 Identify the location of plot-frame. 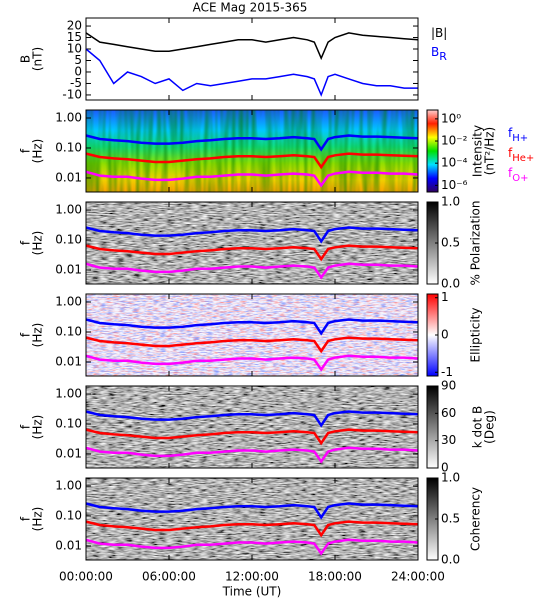
(252, 59).